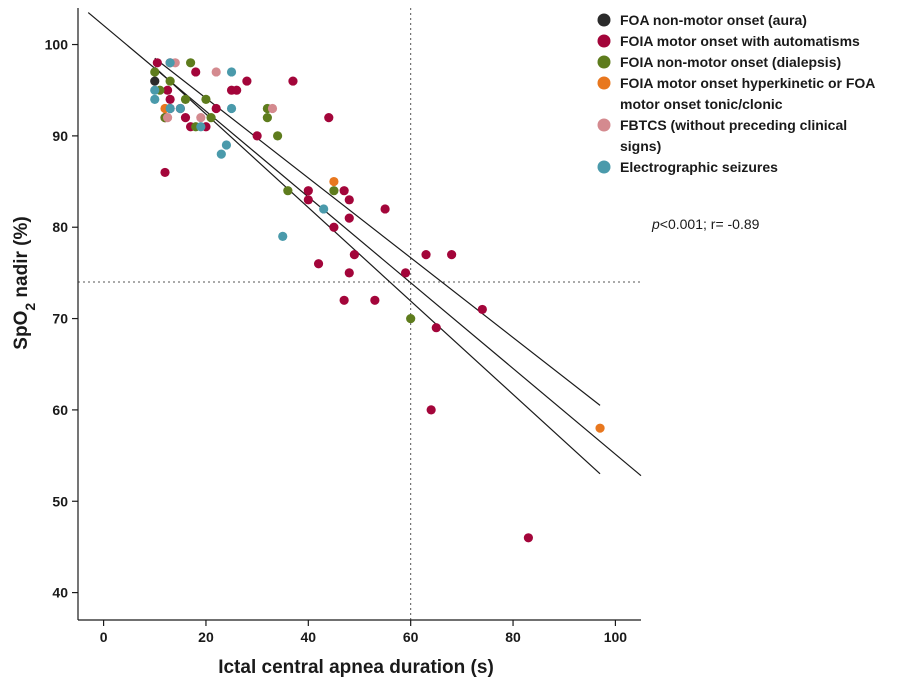  I want to click on x-tick-label: 40, so click(309, 637).